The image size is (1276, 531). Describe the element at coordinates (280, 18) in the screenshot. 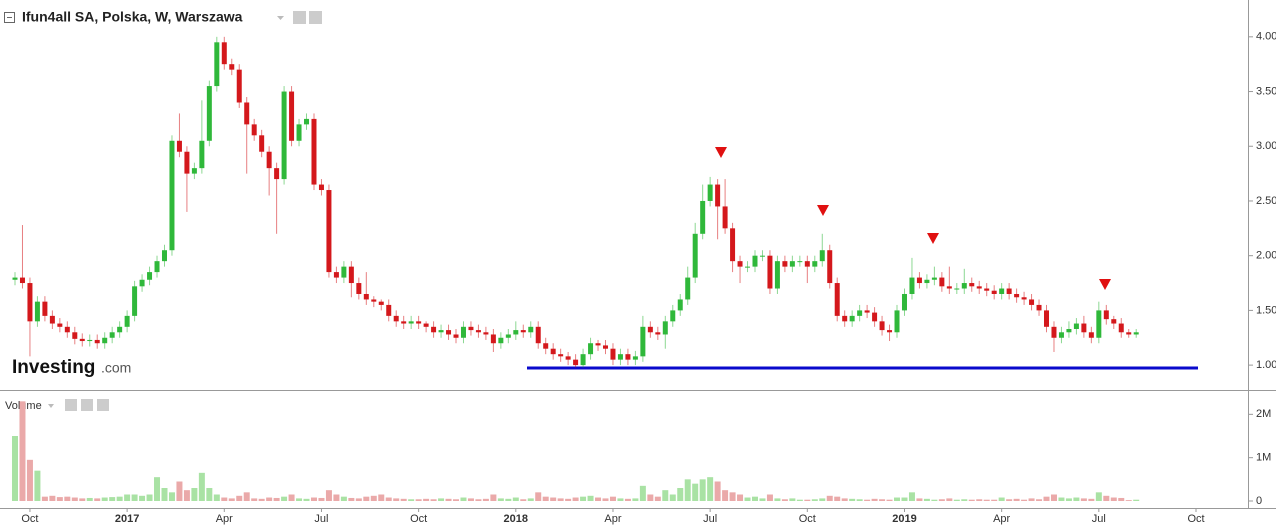

I see `title-dropdown` at that location.